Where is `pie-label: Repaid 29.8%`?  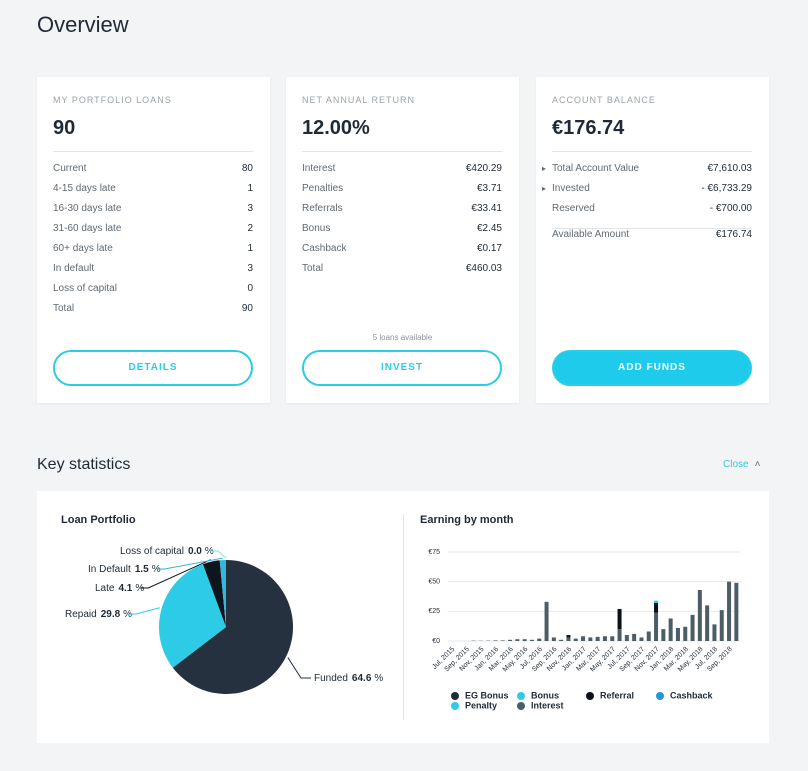 pie-label: Repaid 29.8% is located at coordinates (98, 614).